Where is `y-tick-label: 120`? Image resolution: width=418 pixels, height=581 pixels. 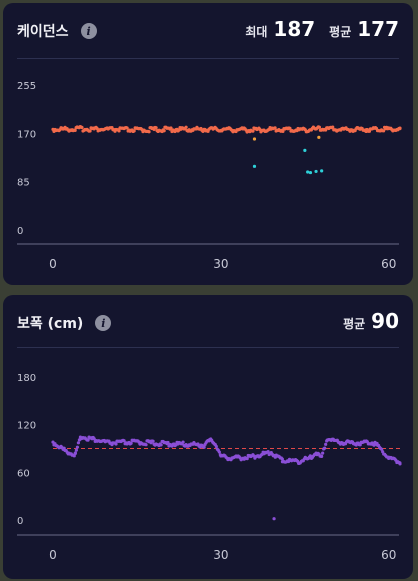 y-tick-label: 120 is located at coordinates (26, 426).